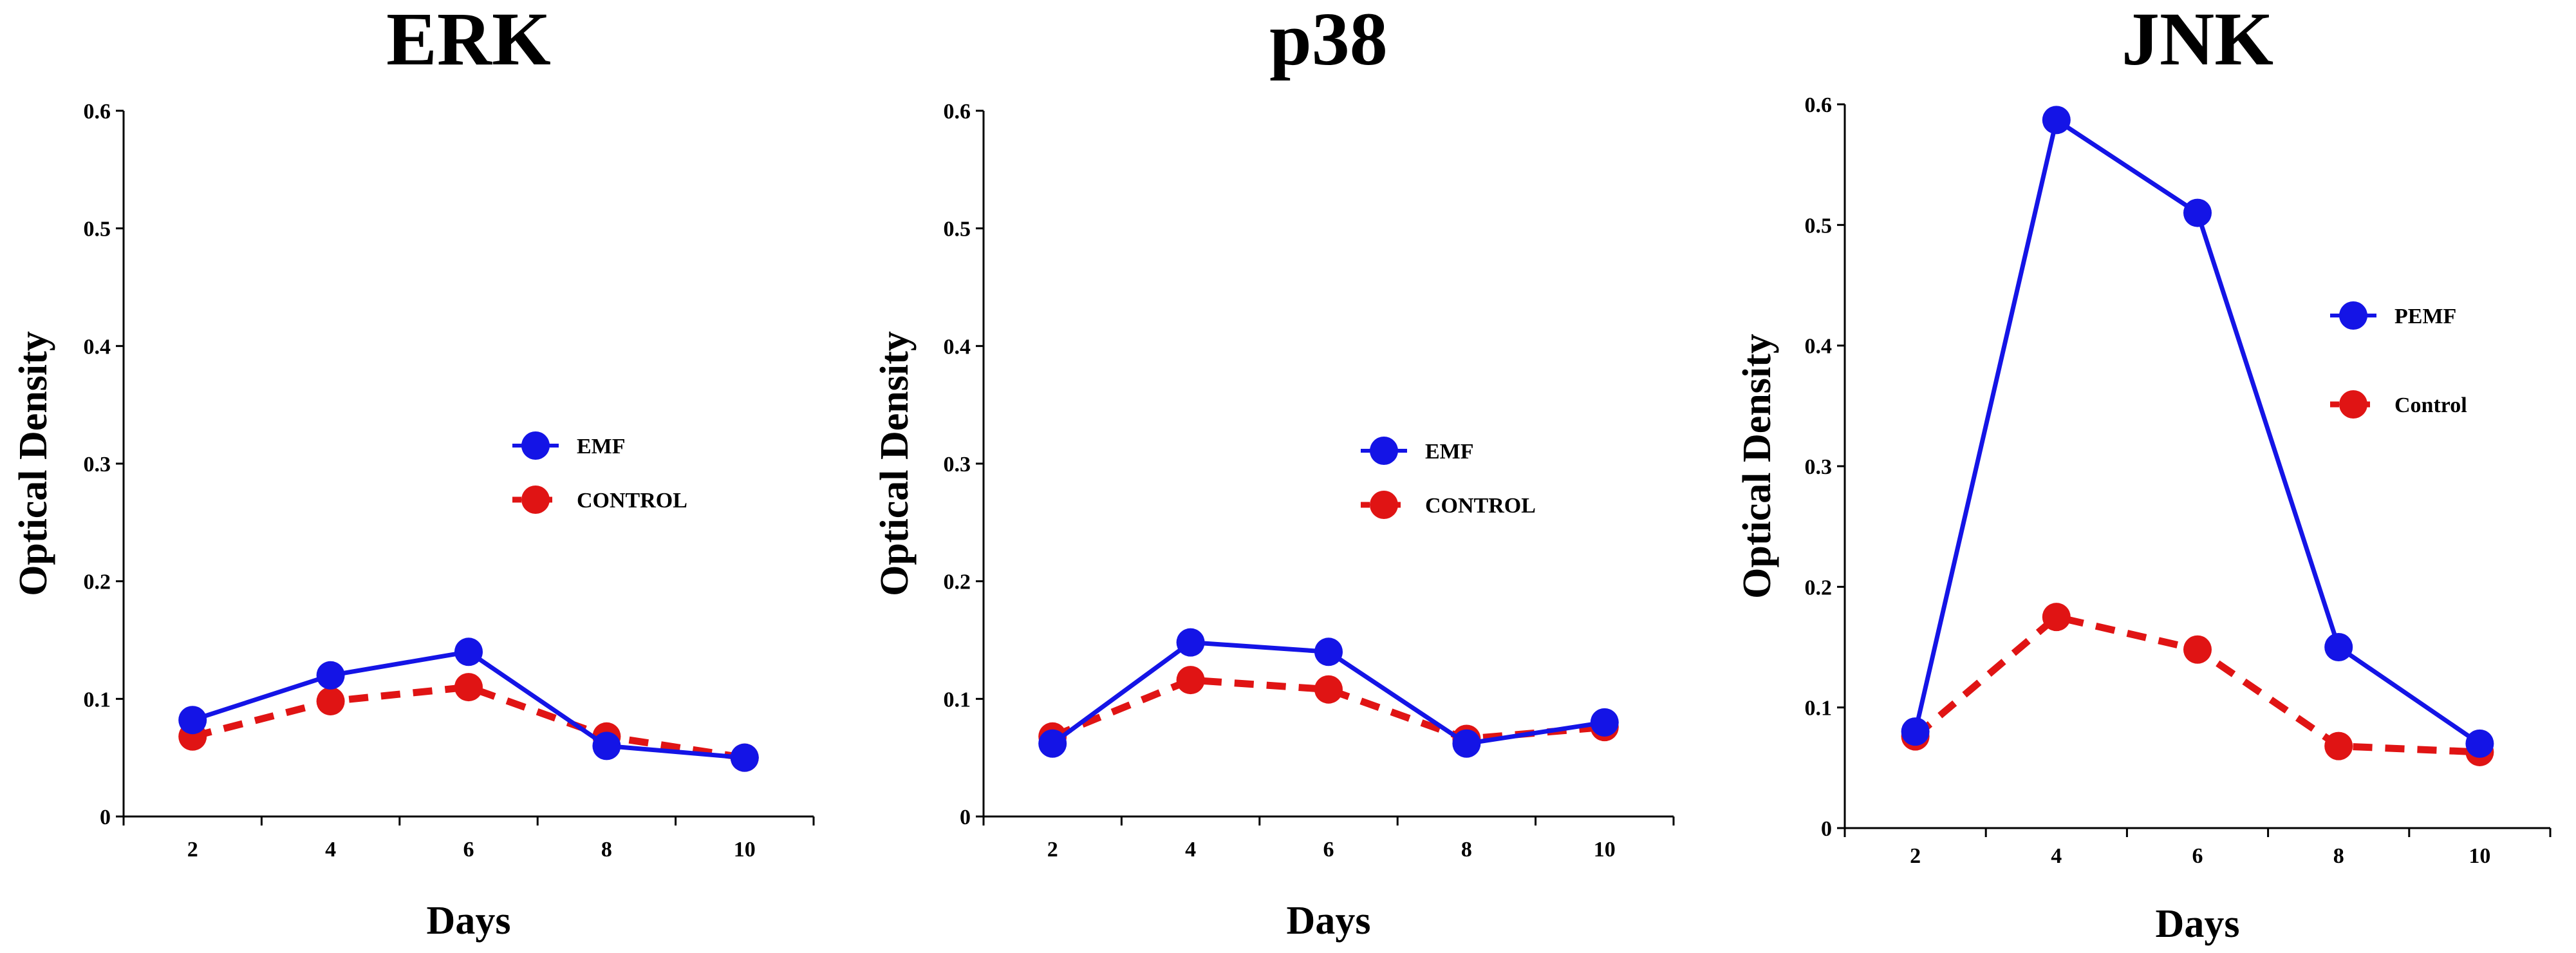 This screenshot has width=2576, height=953. I want to click on legend: PEMF Control, so click(2398, 360).